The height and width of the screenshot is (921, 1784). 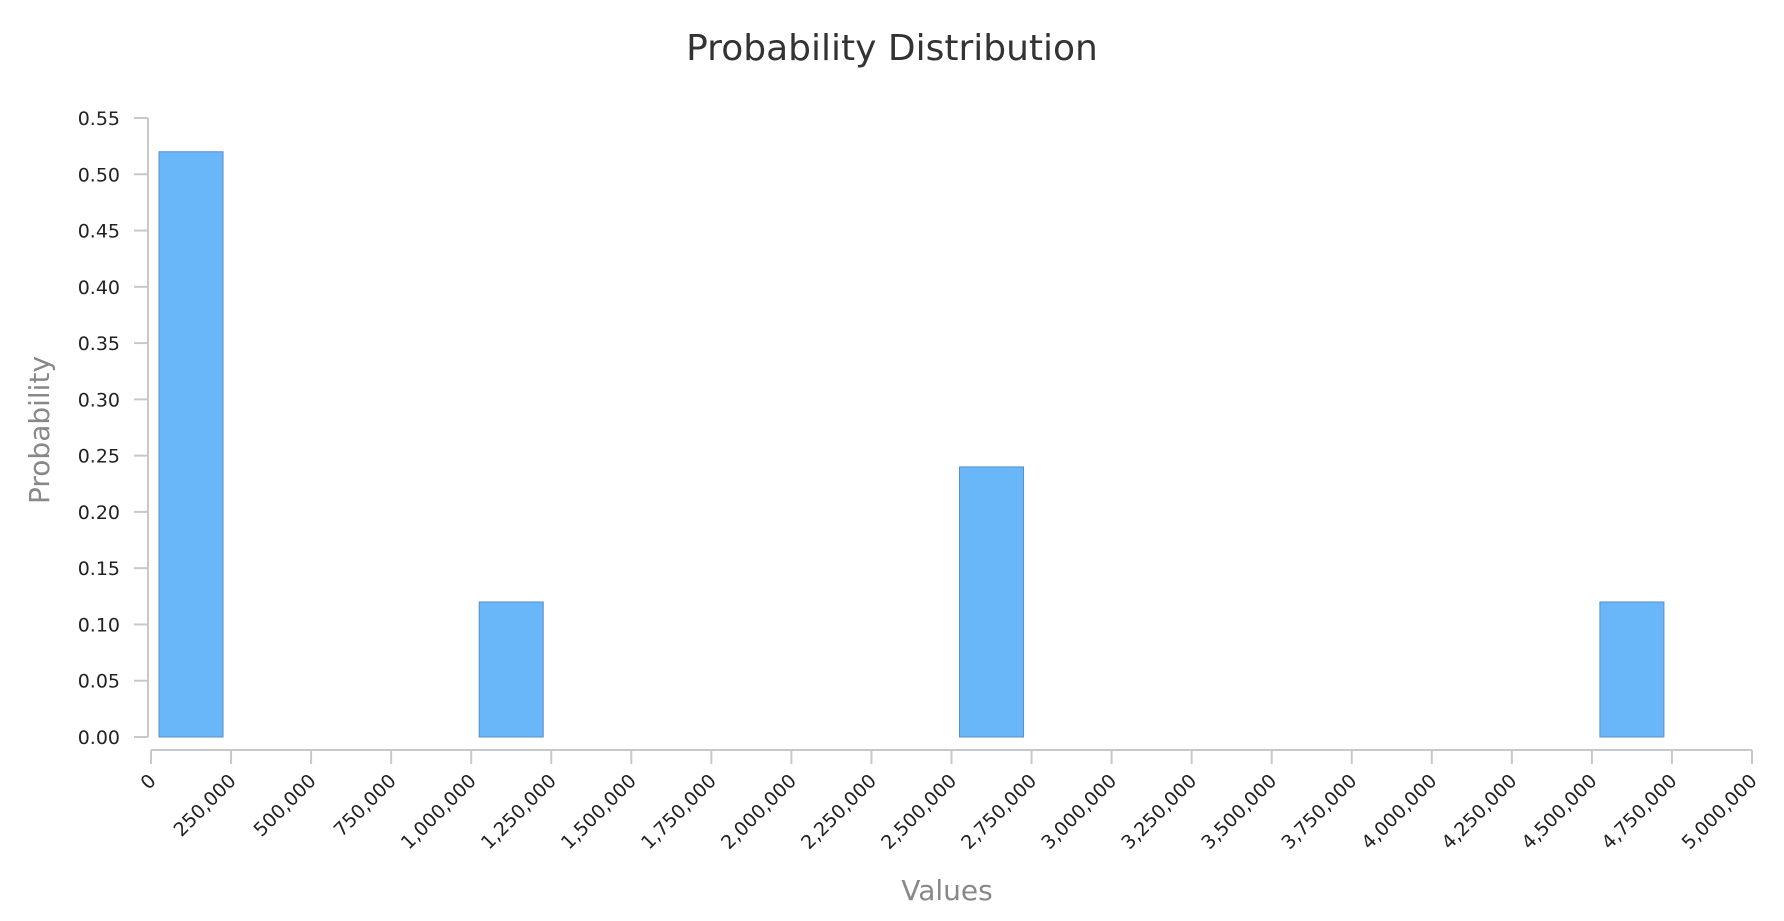 I want to click on x-tick-label: 1,500,000, so click(x=599, y=812).